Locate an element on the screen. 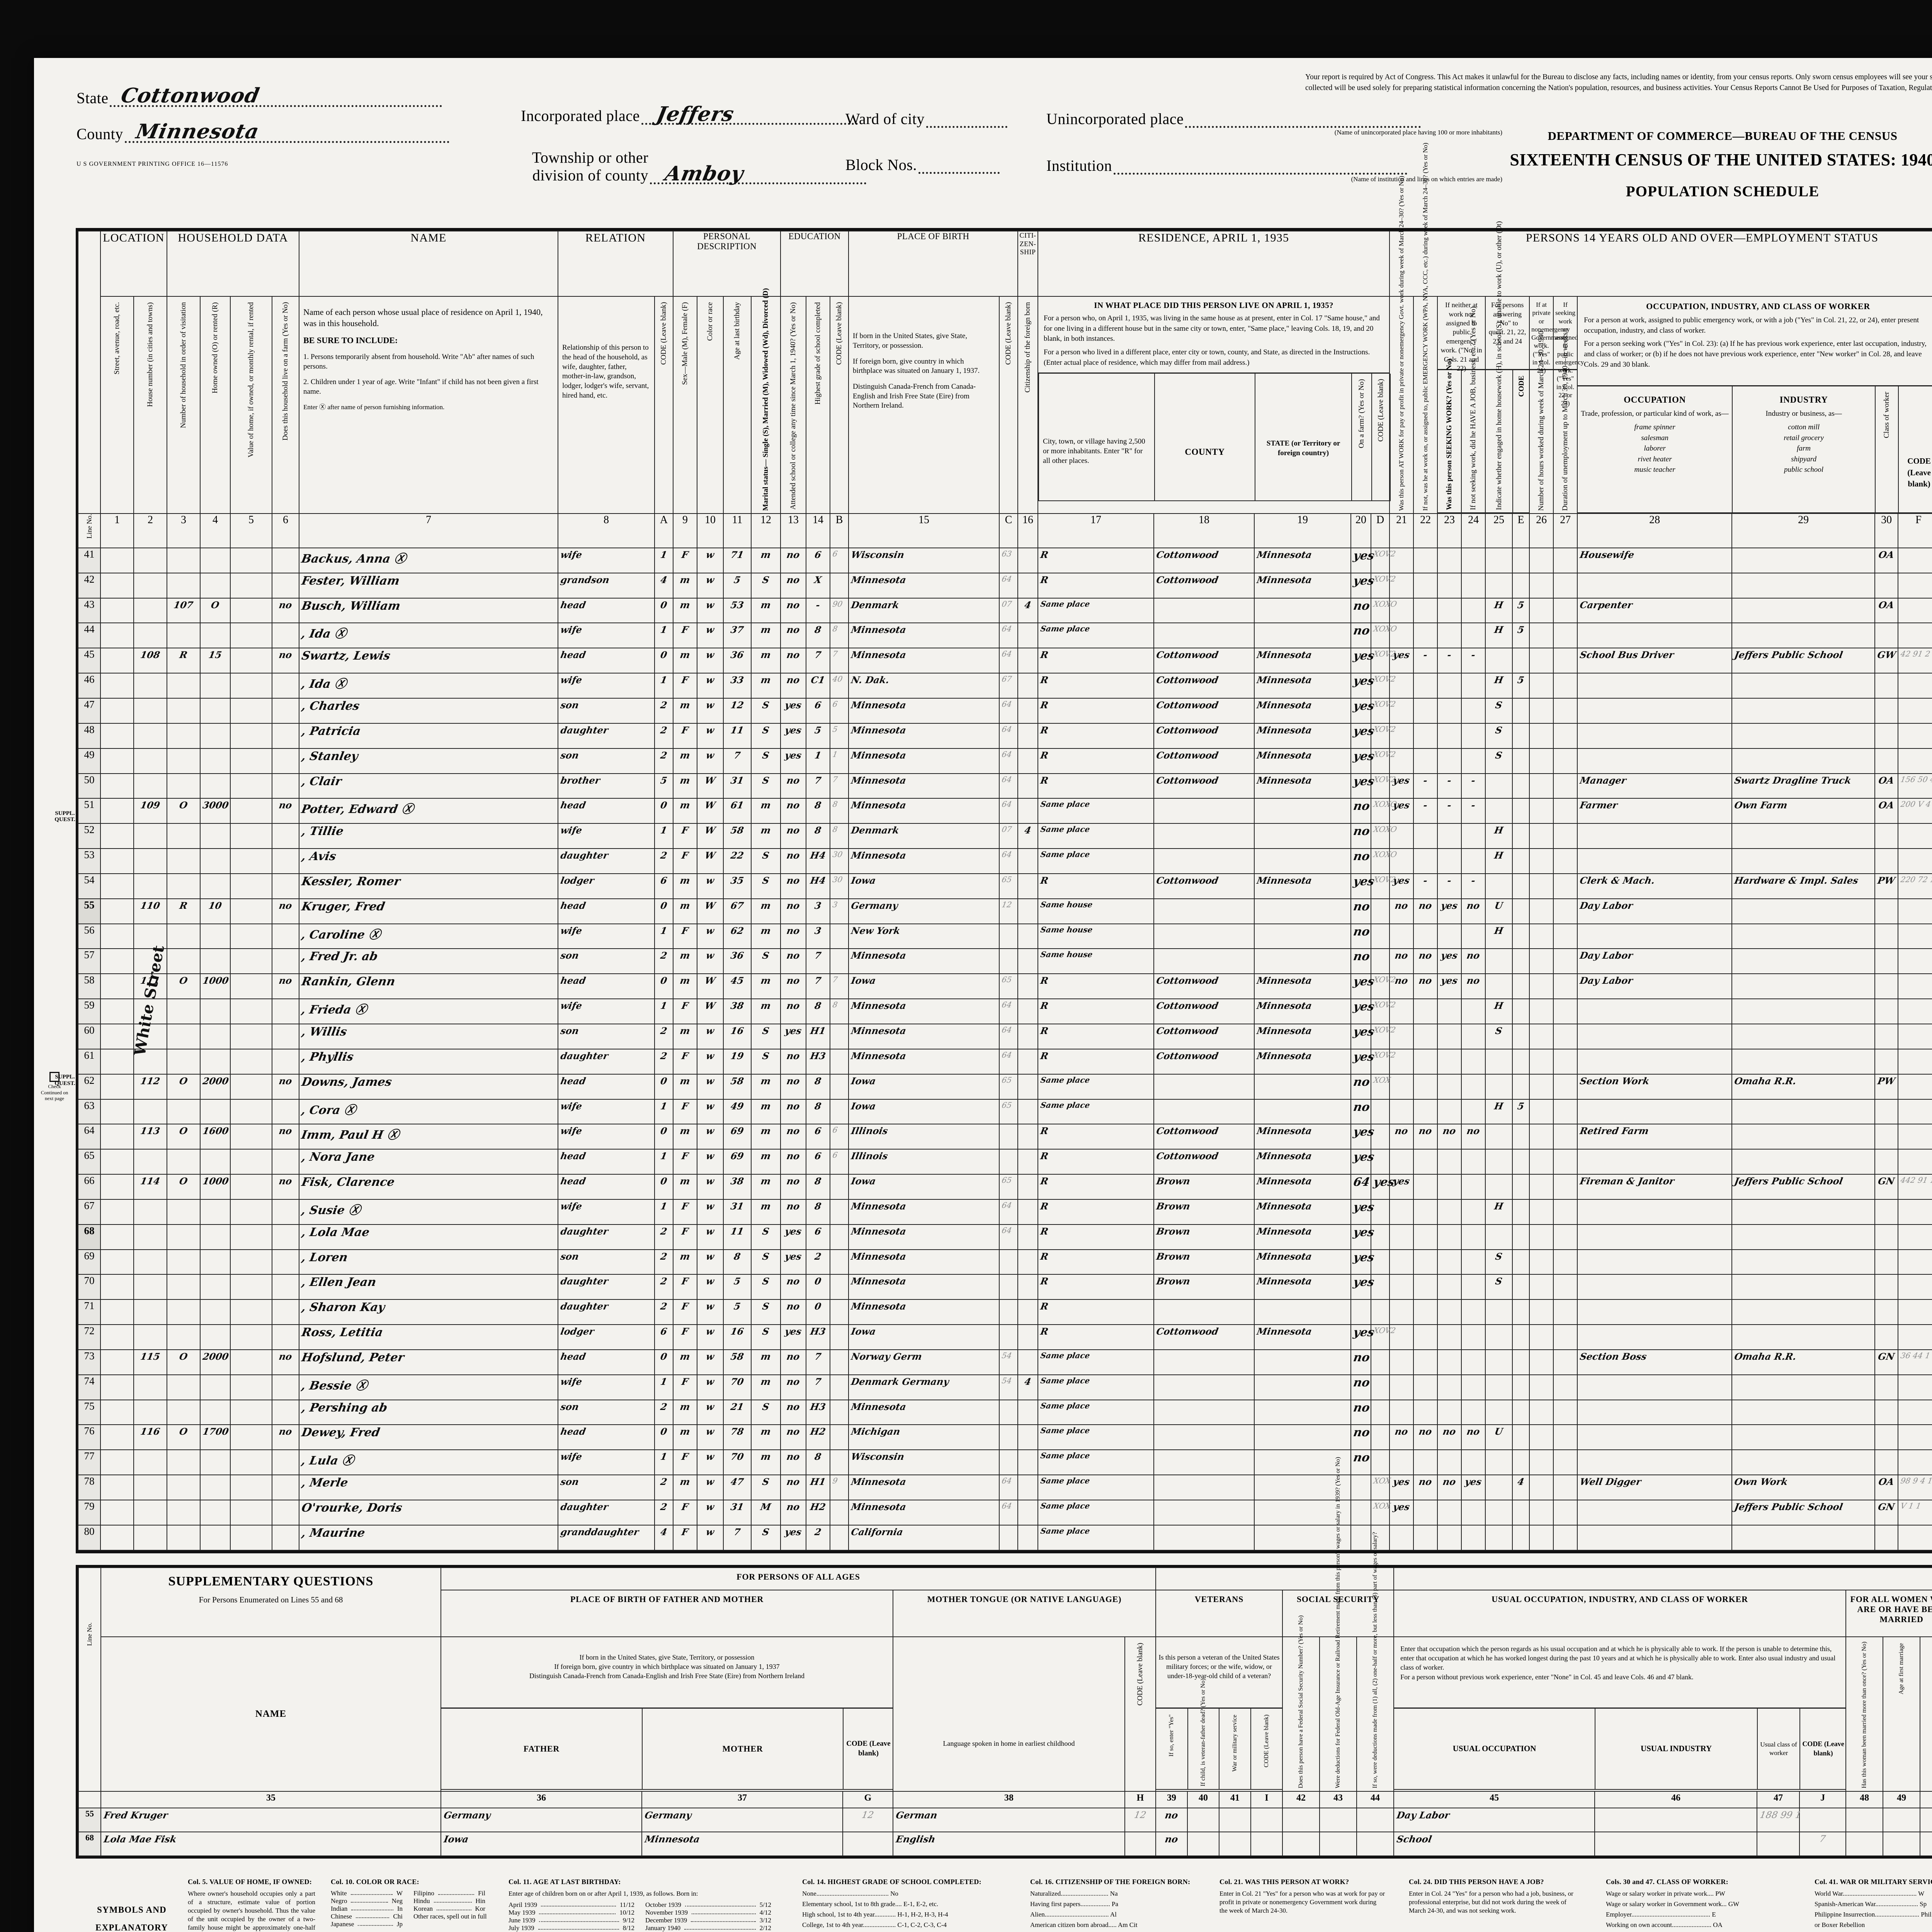 This screenshot has width=1932, height=1932. cell-q25 is located at coordinates (1499, 886).